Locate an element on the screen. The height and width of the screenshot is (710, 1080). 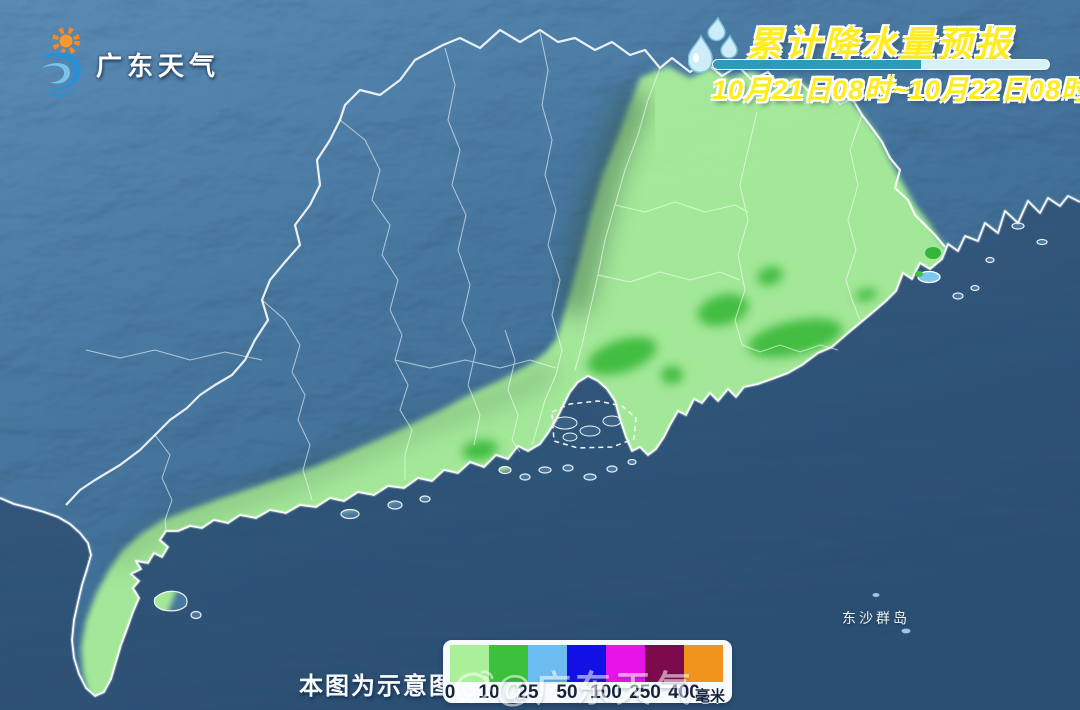
dongsha-islands-label: 东沙群岛 is located at coordinates (876, 618).